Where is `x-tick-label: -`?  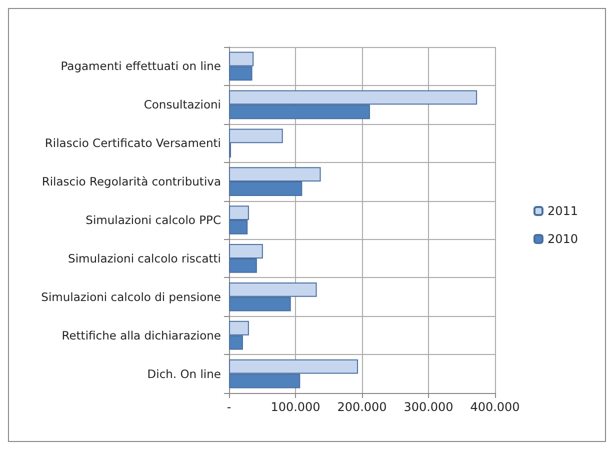
x-tick-label: - is located at coordinates (229, 407).